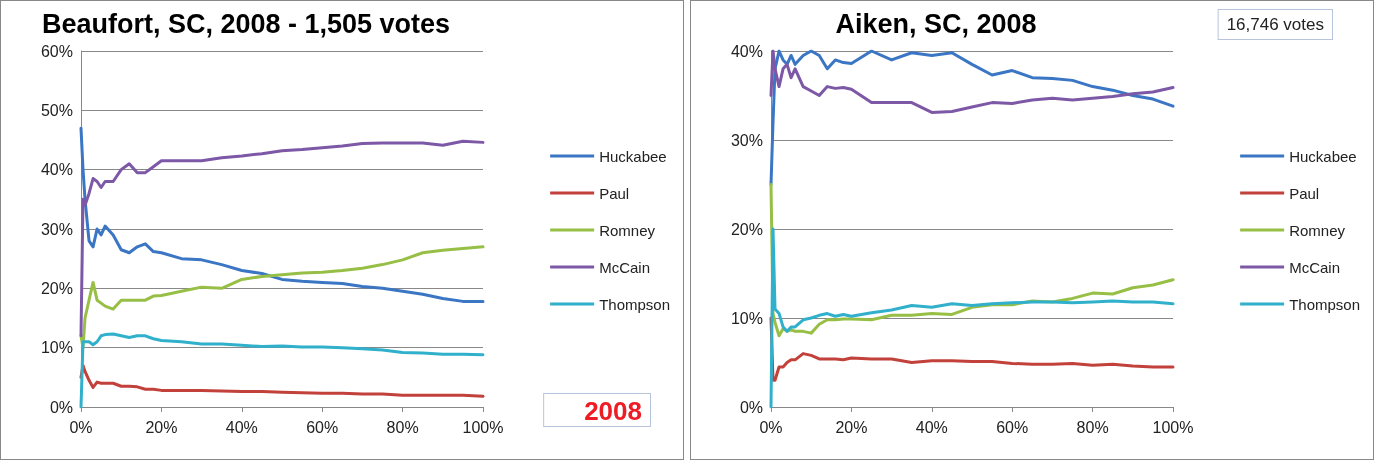  What do you see at coordinates (936, 23) in the screenshot?
I see `chart-title: Aiken, SC, 2008` at bounding box center [936, 23].